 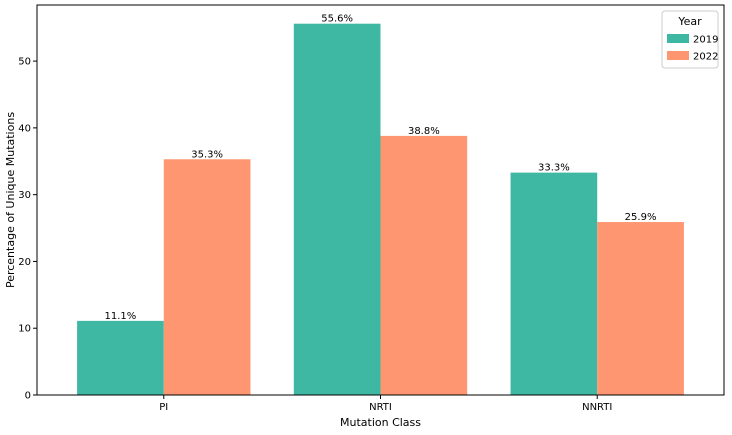 What do you see at coordinates (24, 262) in the screenshot?
I see `y-tick-label: 20` at bounding box center [24, 262].